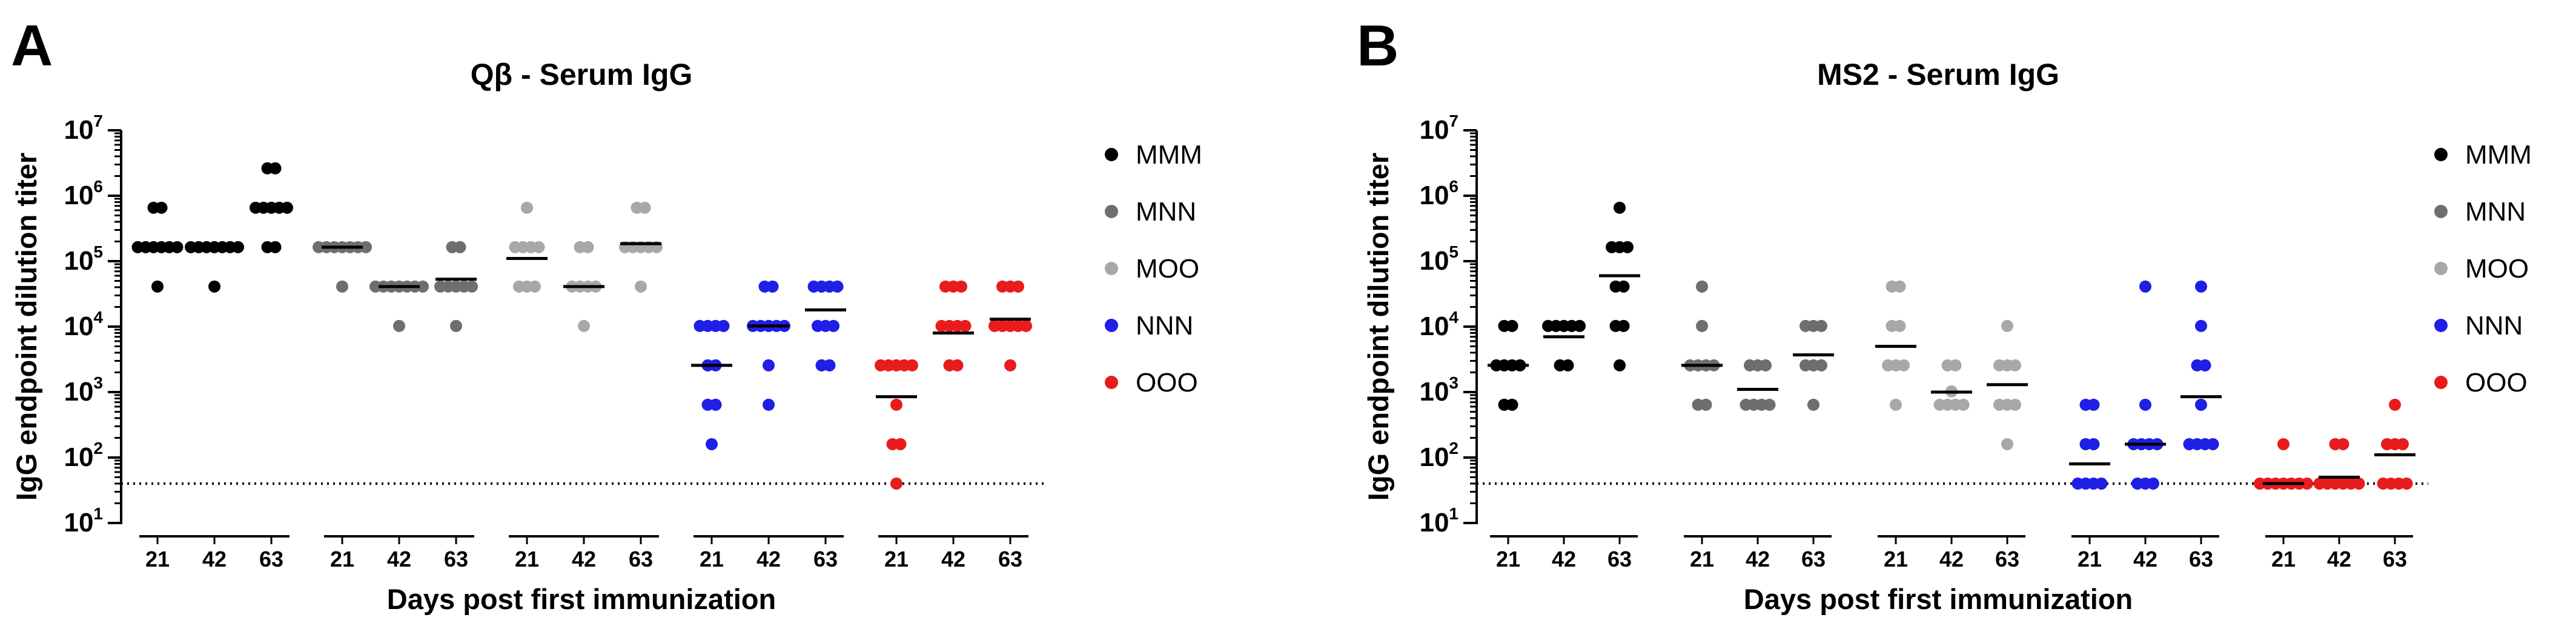 This screenshot has width=2576, height=626. I want to click on y-tick-exponent: 1, so click(98, 514).